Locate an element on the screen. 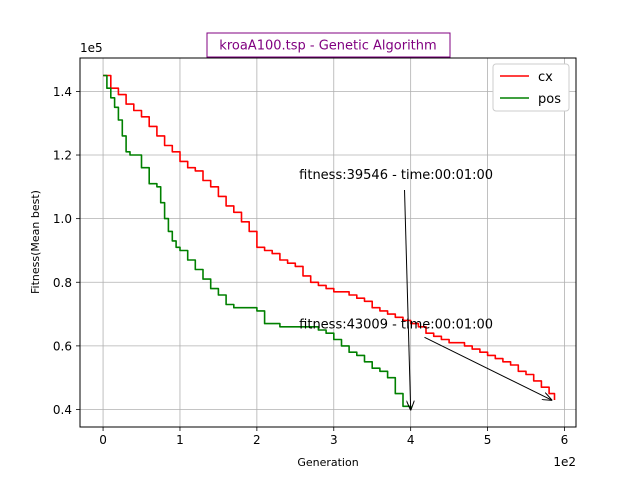 This screenshot has width=640, height=480. y-axis-label: Fitness(Mean best) is located at coordinates (35, 242).